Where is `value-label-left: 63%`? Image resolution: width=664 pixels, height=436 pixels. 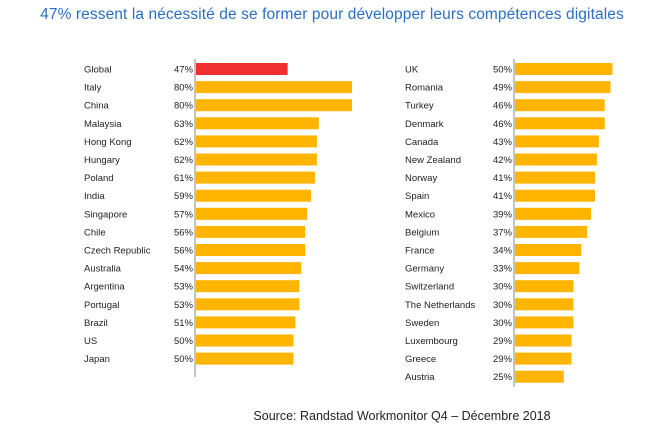 value-label-left: 63% is located at coordinates (184, 124).